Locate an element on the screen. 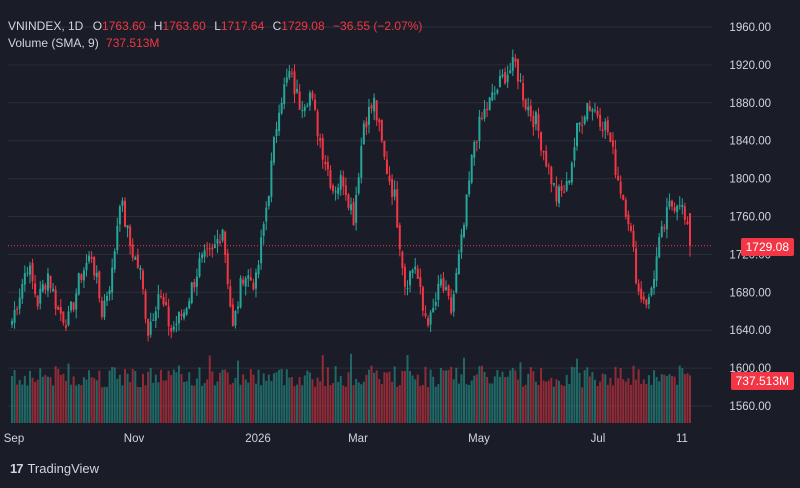 The width and height of the screenshot is (800, 488). y-tick-label: 1840.00 is located at coordinates (750, 142).